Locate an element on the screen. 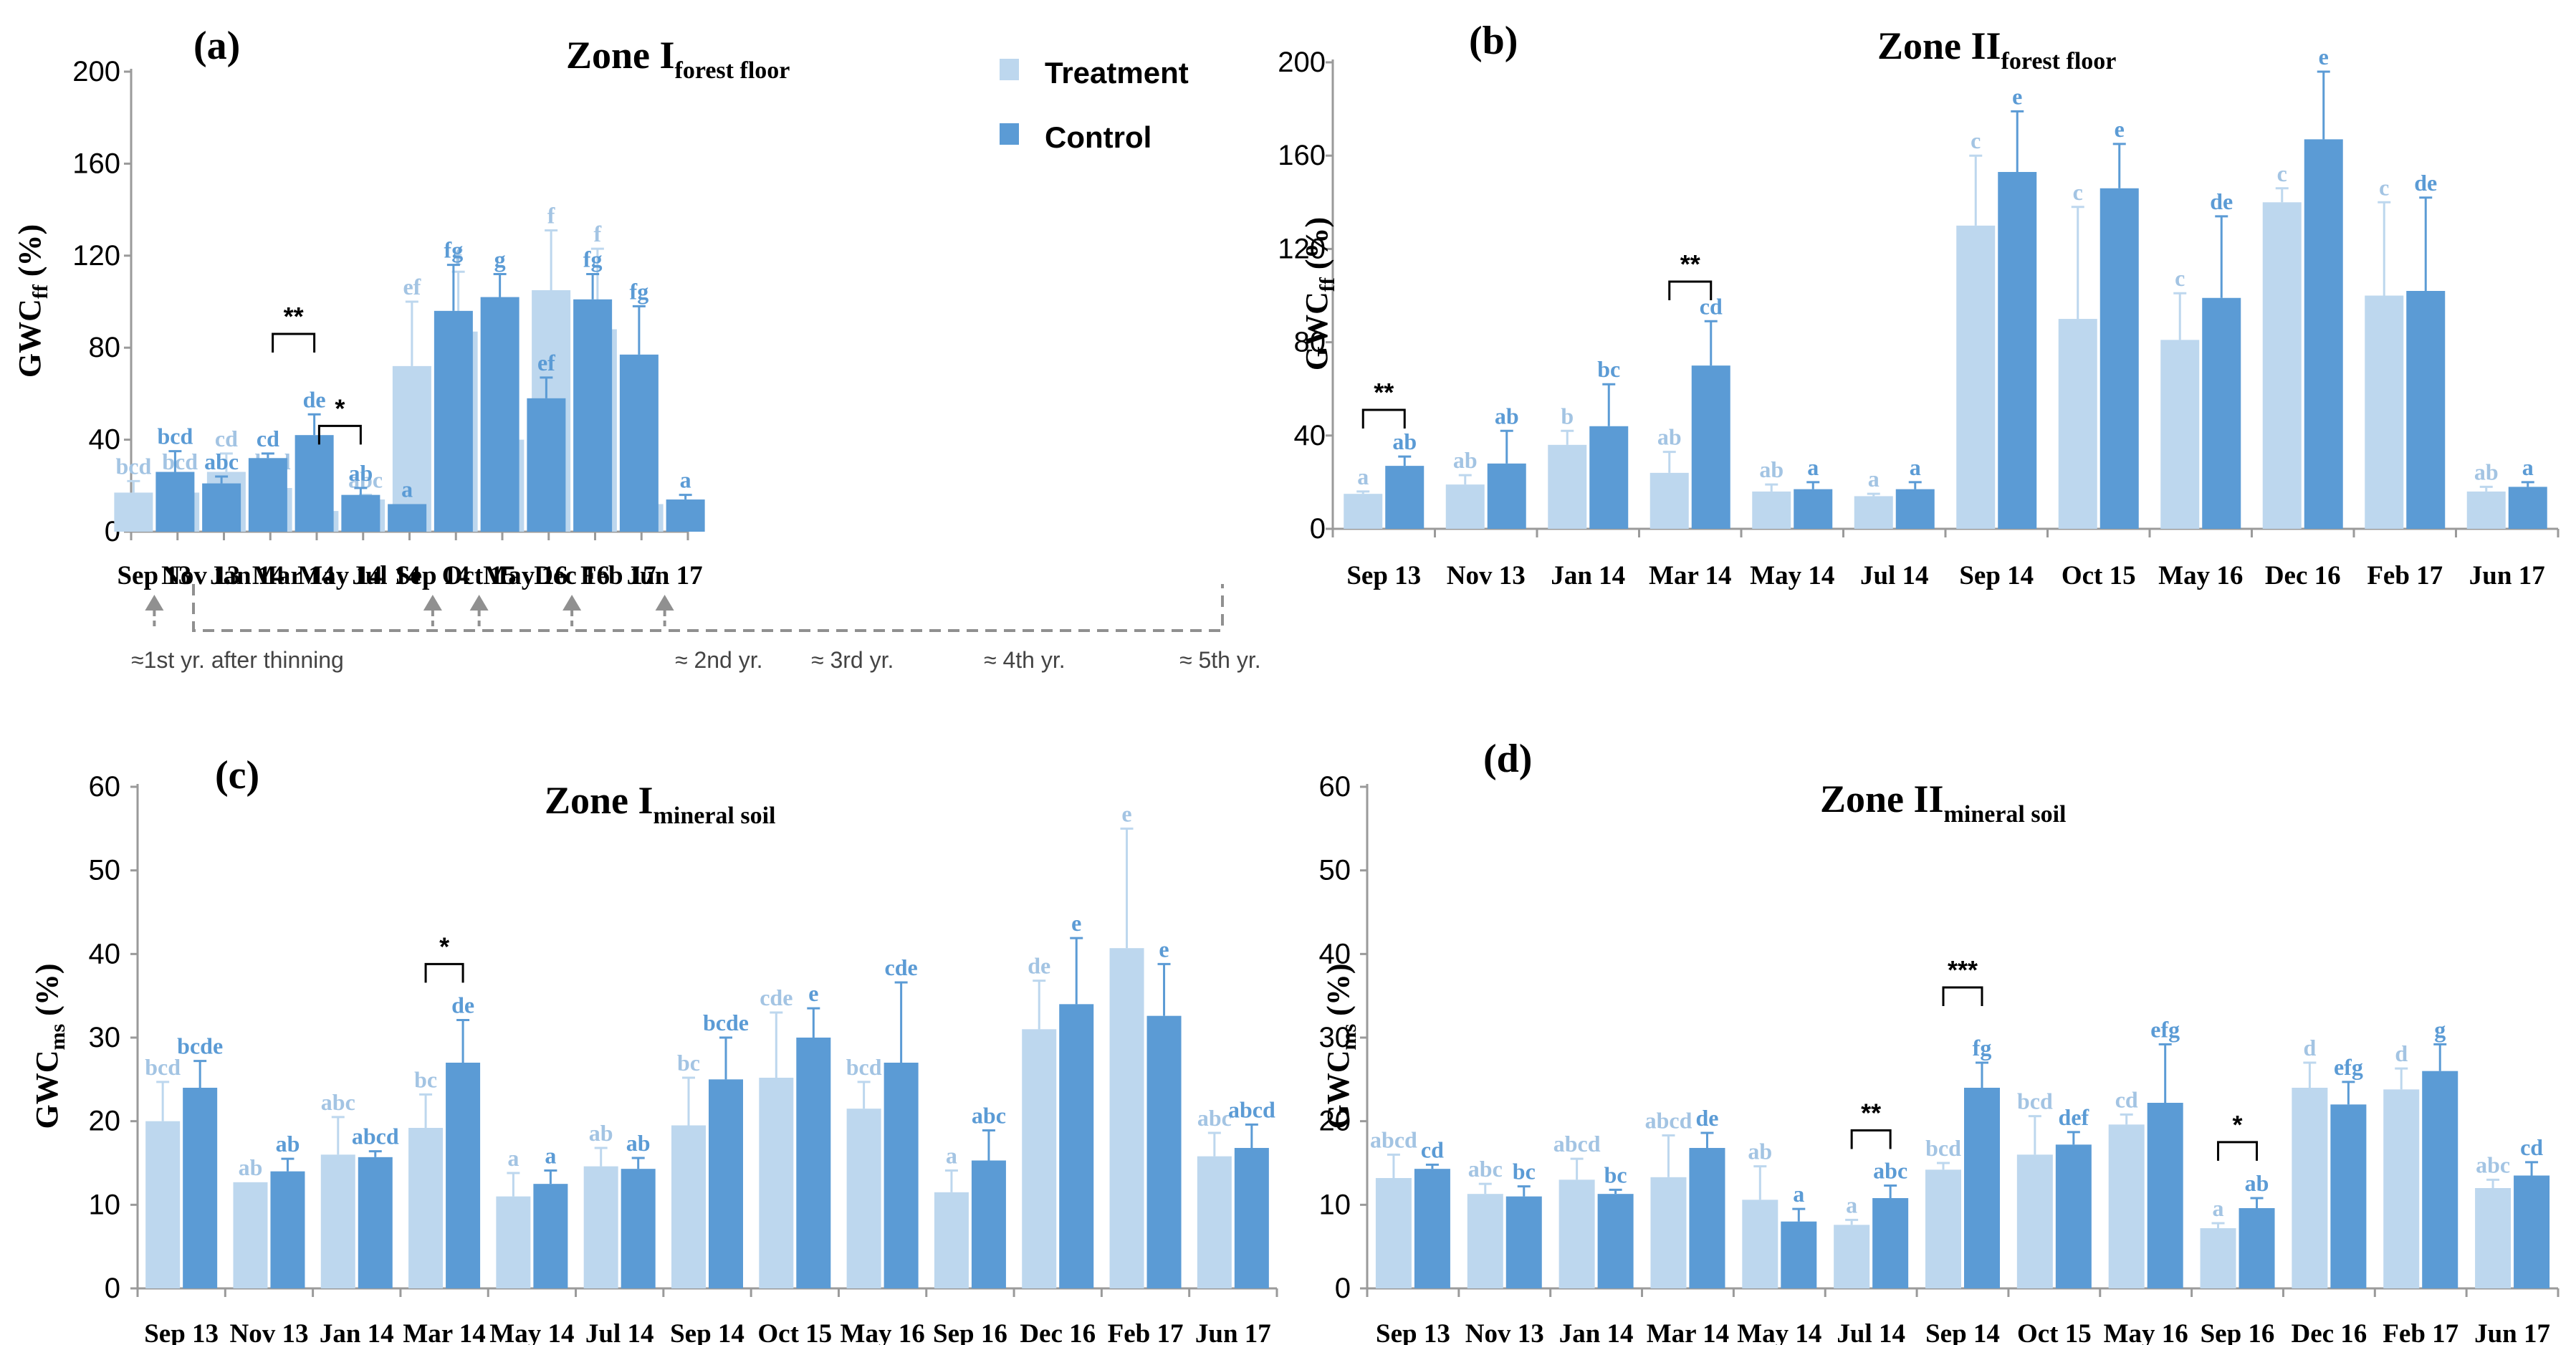 The width and height of the screenshot is (2576, 1345). y-tick-label: 120 is located at coordinates (1302, 248).